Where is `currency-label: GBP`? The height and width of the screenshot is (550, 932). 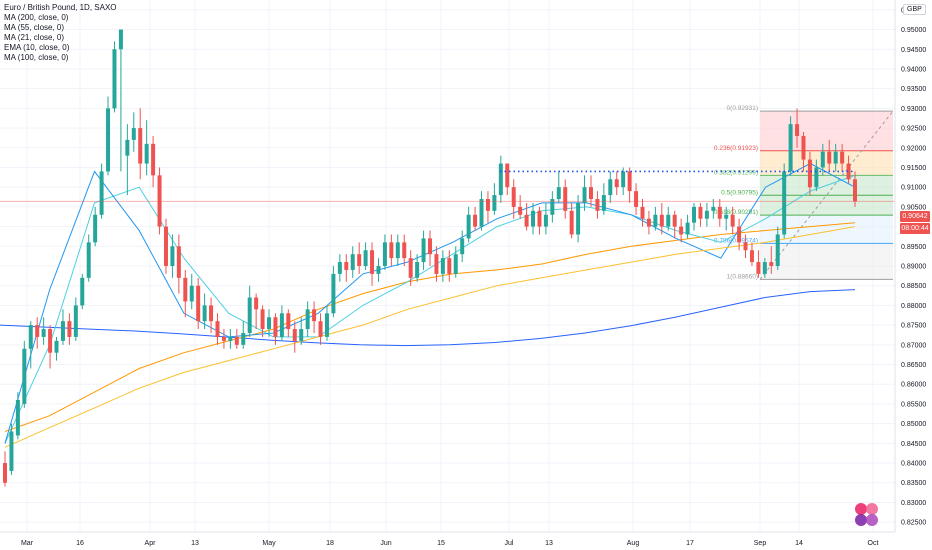 currency-label: GBP is located at coordinates (914, 9).